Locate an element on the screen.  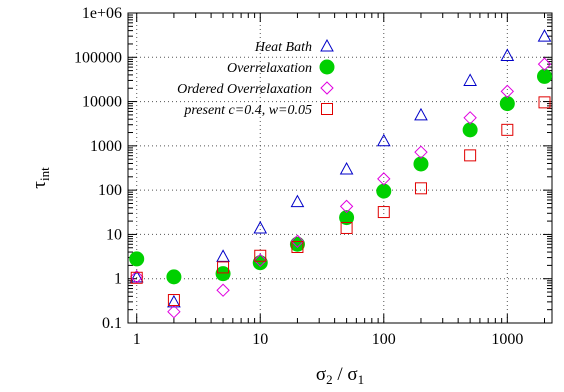
x-tick-label: 1000 is located at coordinates (507, 339).